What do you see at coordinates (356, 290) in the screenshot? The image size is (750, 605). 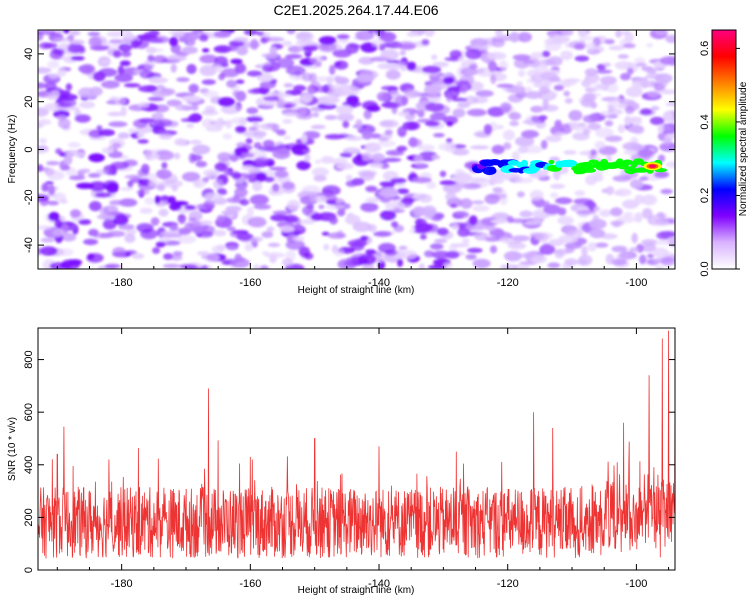 I see `heatmap-x-axis-label: Height of straight line (km)` at bounding box center [356, 290].